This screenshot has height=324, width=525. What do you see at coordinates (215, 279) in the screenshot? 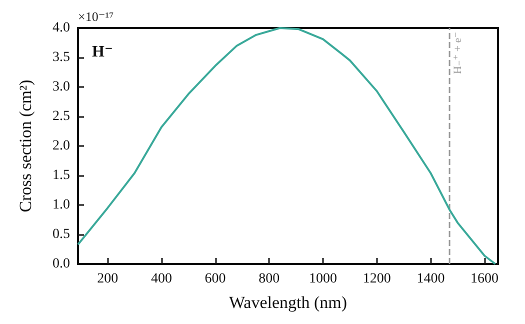
I see `x-tick-label: 600` at bounding box center [215, 279].